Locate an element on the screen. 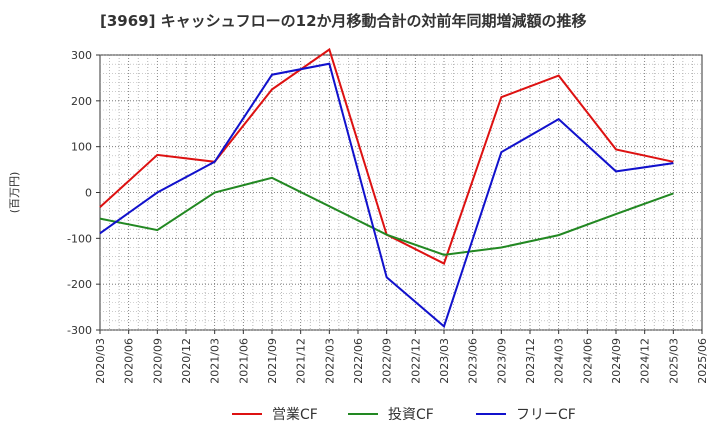 The height and width of the screenshot is (440, 720). legend-label-0: 営業CF is located at coordinates (295, 415).